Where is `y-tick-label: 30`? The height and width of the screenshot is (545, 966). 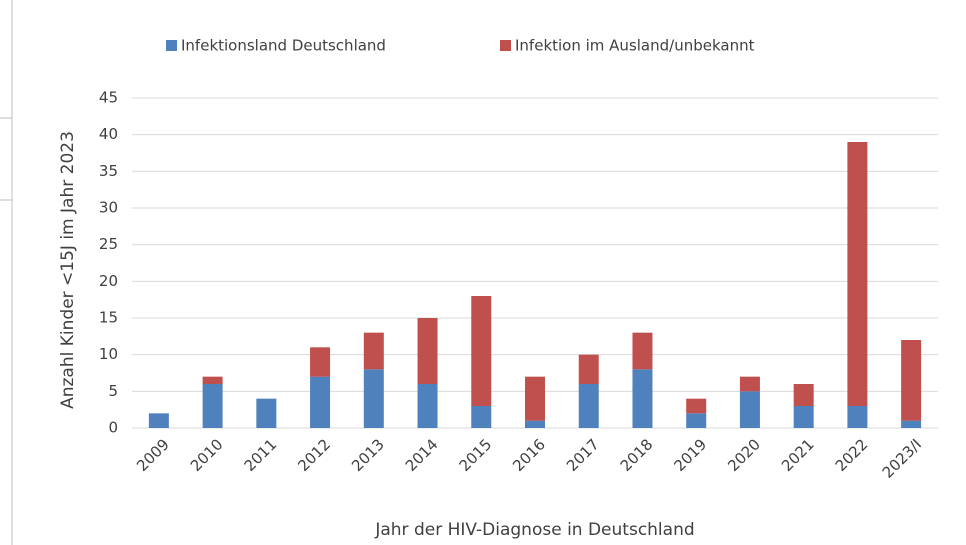 y-tick-label: 30 is located at coordinates (108, 208).